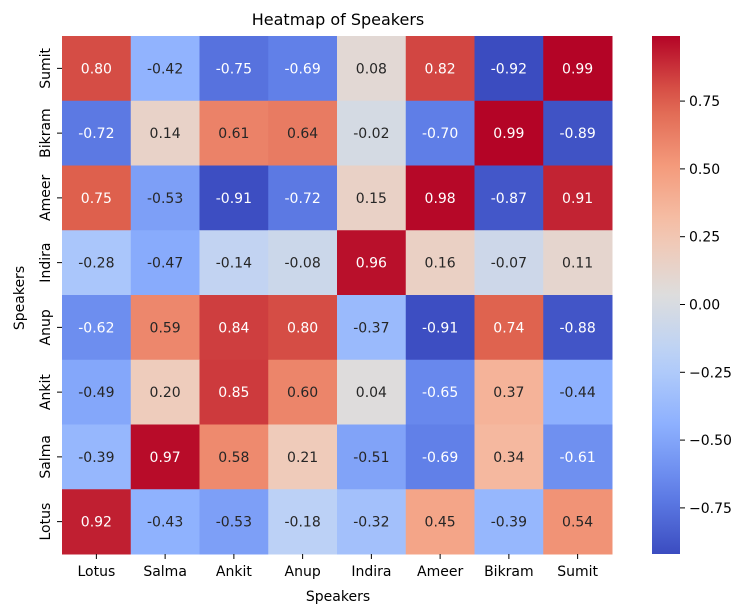 The width and height of the screenshot is (742, 613). Describe the element at coordinates (666, 295) in the screenshot. I see `colorbar-gradient` at that location.